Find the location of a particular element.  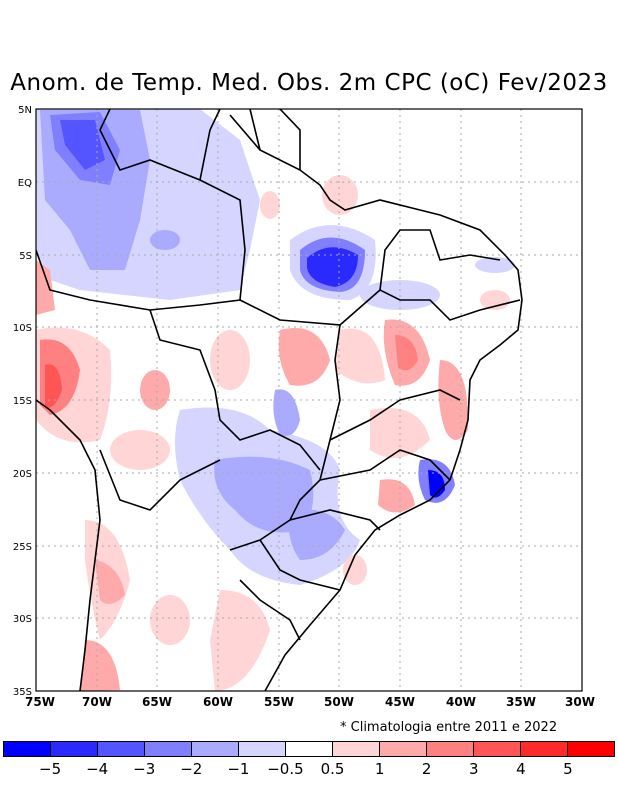

lat-label: 20S is located at coordinates (22, 474).